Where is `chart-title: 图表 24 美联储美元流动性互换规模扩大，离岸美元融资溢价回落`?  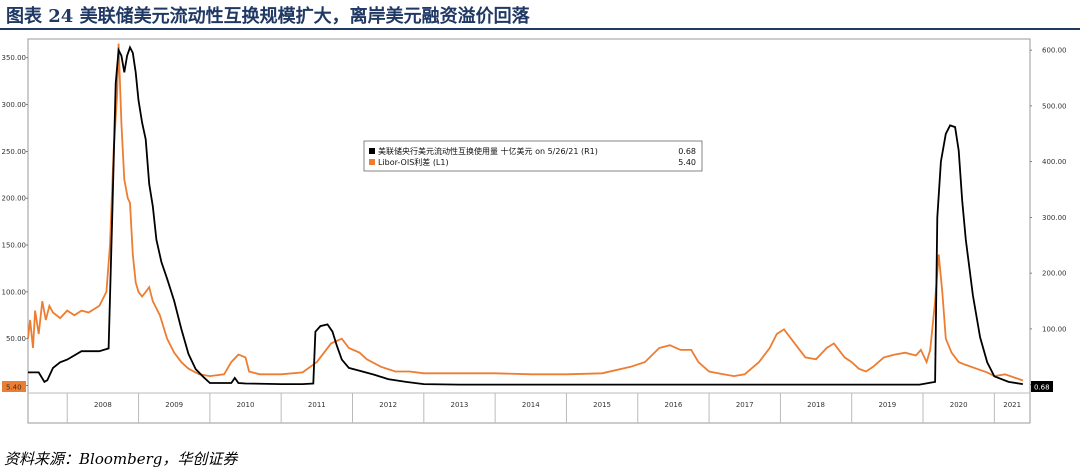 chart-title: 图表 24 美联储美元流动性互换规模扩大，离岸美元融资溢价回落 is located at coordinates (268, 16).